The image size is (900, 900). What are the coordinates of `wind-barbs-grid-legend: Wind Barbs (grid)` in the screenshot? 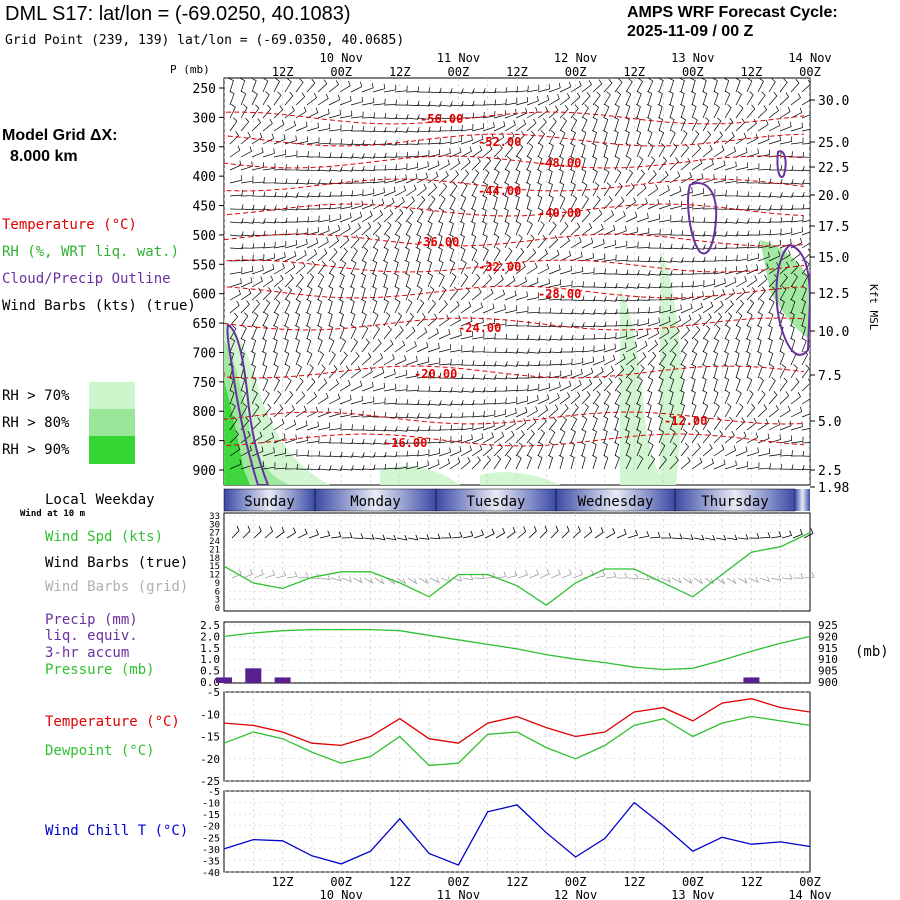 It's located at (117, 587).